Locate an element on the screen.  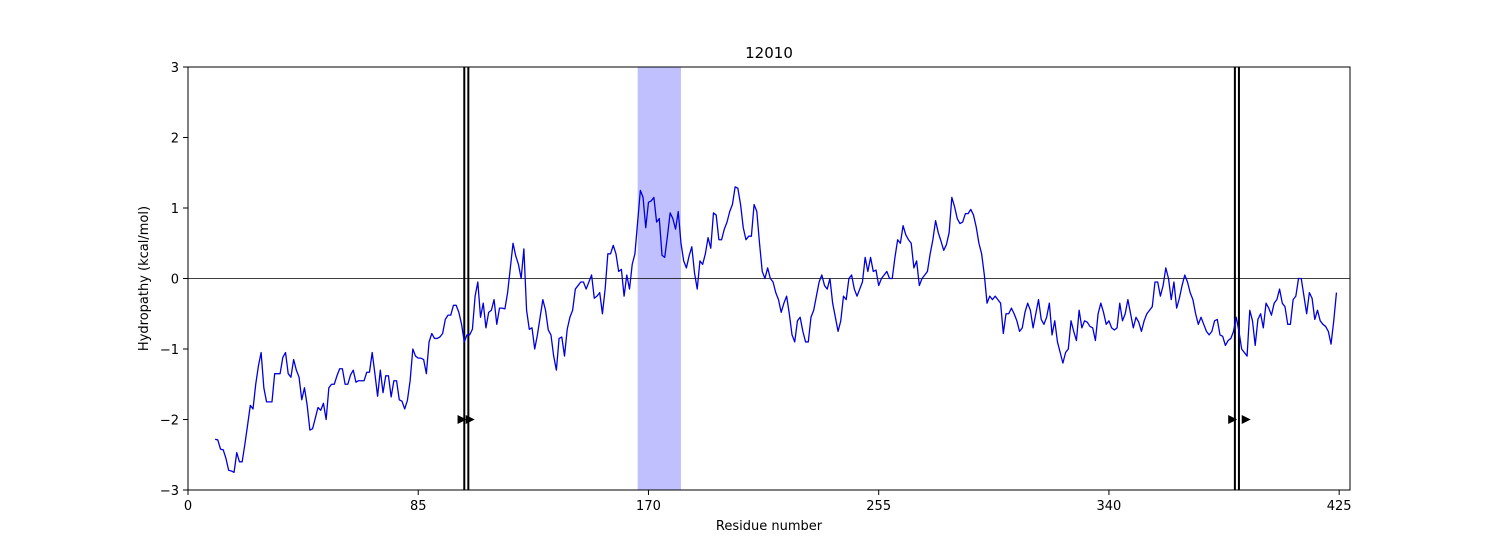
y-tick-label: −3 is located at coordinates (169, 491).